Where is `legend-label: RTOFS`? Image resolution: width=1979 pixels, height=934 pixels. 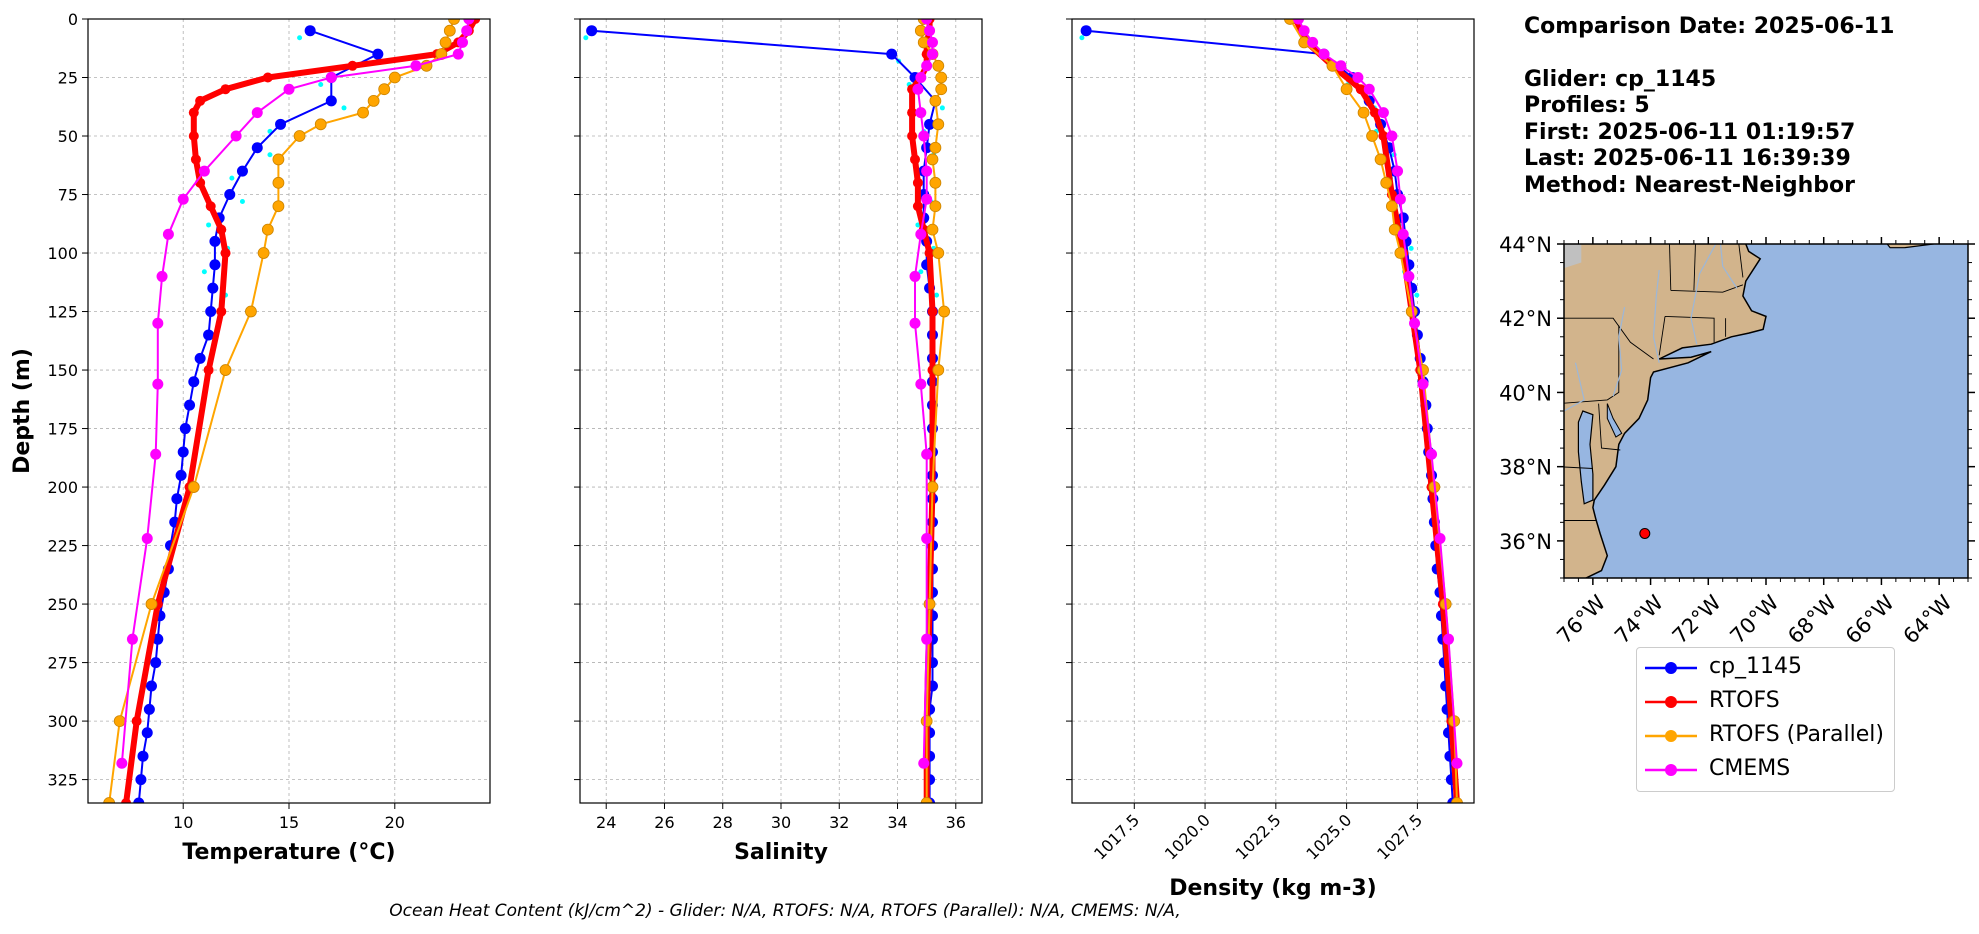 legend-label: RTOFS is located at coordinates (1744, 700).